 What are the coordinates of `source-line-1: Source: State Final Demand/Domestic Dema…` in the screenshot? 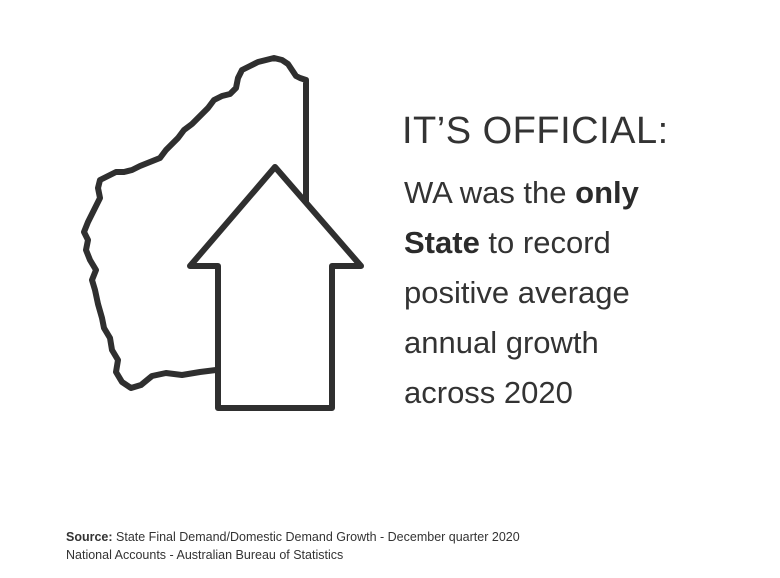 It's located at (293, 537).